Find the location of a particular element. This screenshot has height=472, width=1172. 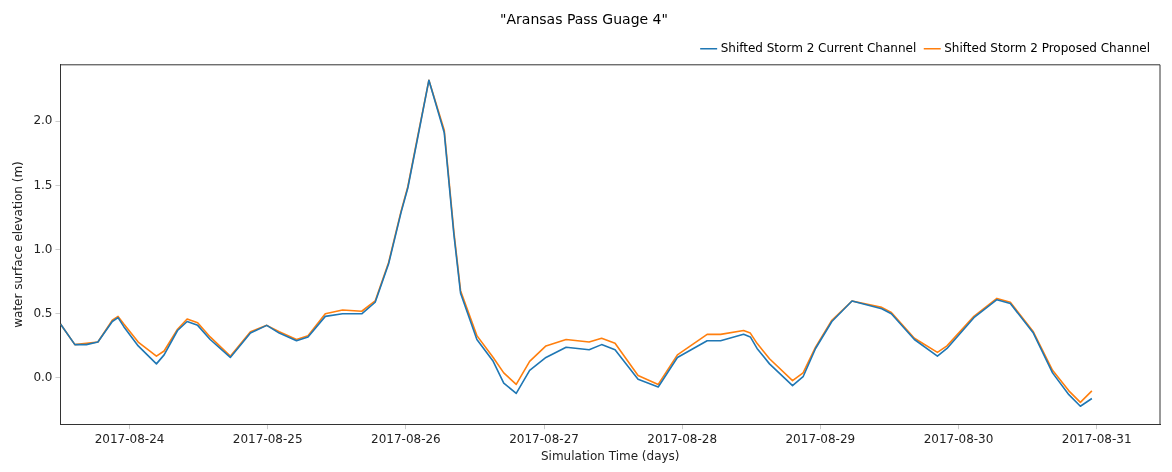

legend-label: Shifted Storm 2 Proposed Channel is located at coordinates (1047, 47).